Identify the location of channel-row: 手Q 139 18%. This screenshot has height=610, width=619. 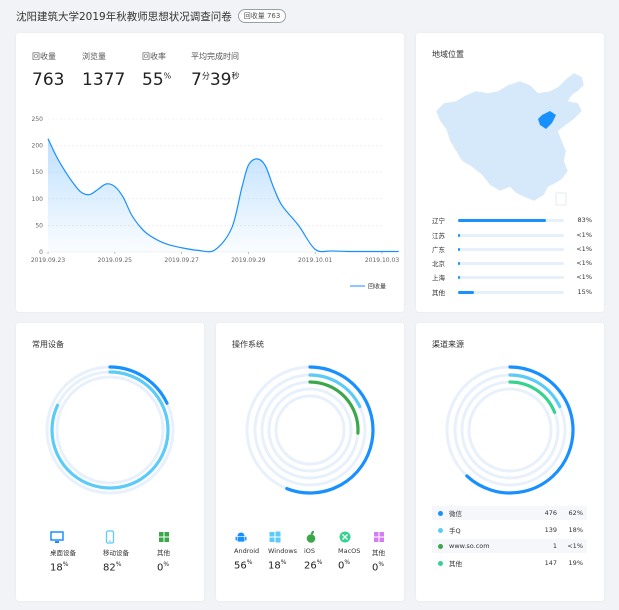
(509, 530).